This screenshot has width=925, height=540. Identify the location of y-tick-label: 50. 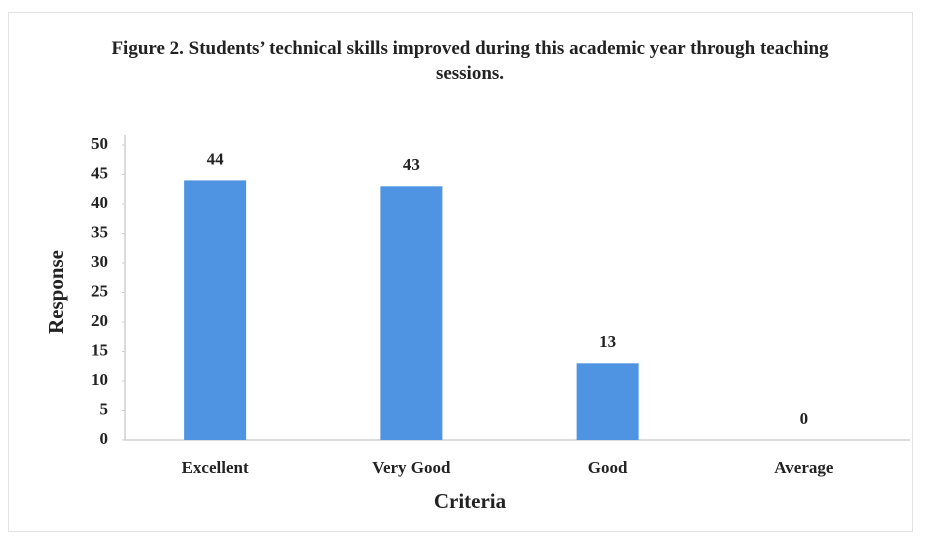
(99, 143).